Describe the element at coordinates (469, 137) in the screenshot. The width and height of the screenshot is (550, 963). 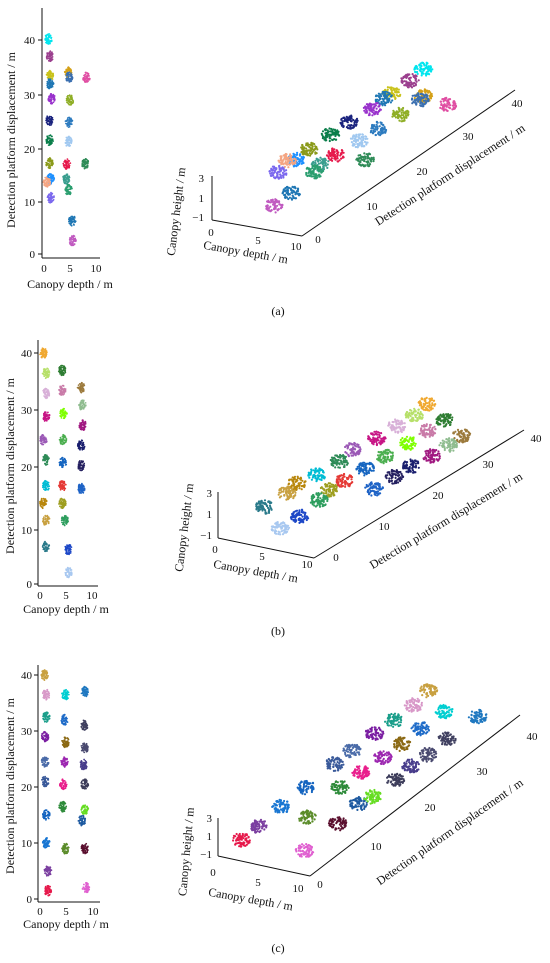
I see `displacement-tick: 30` at that location.